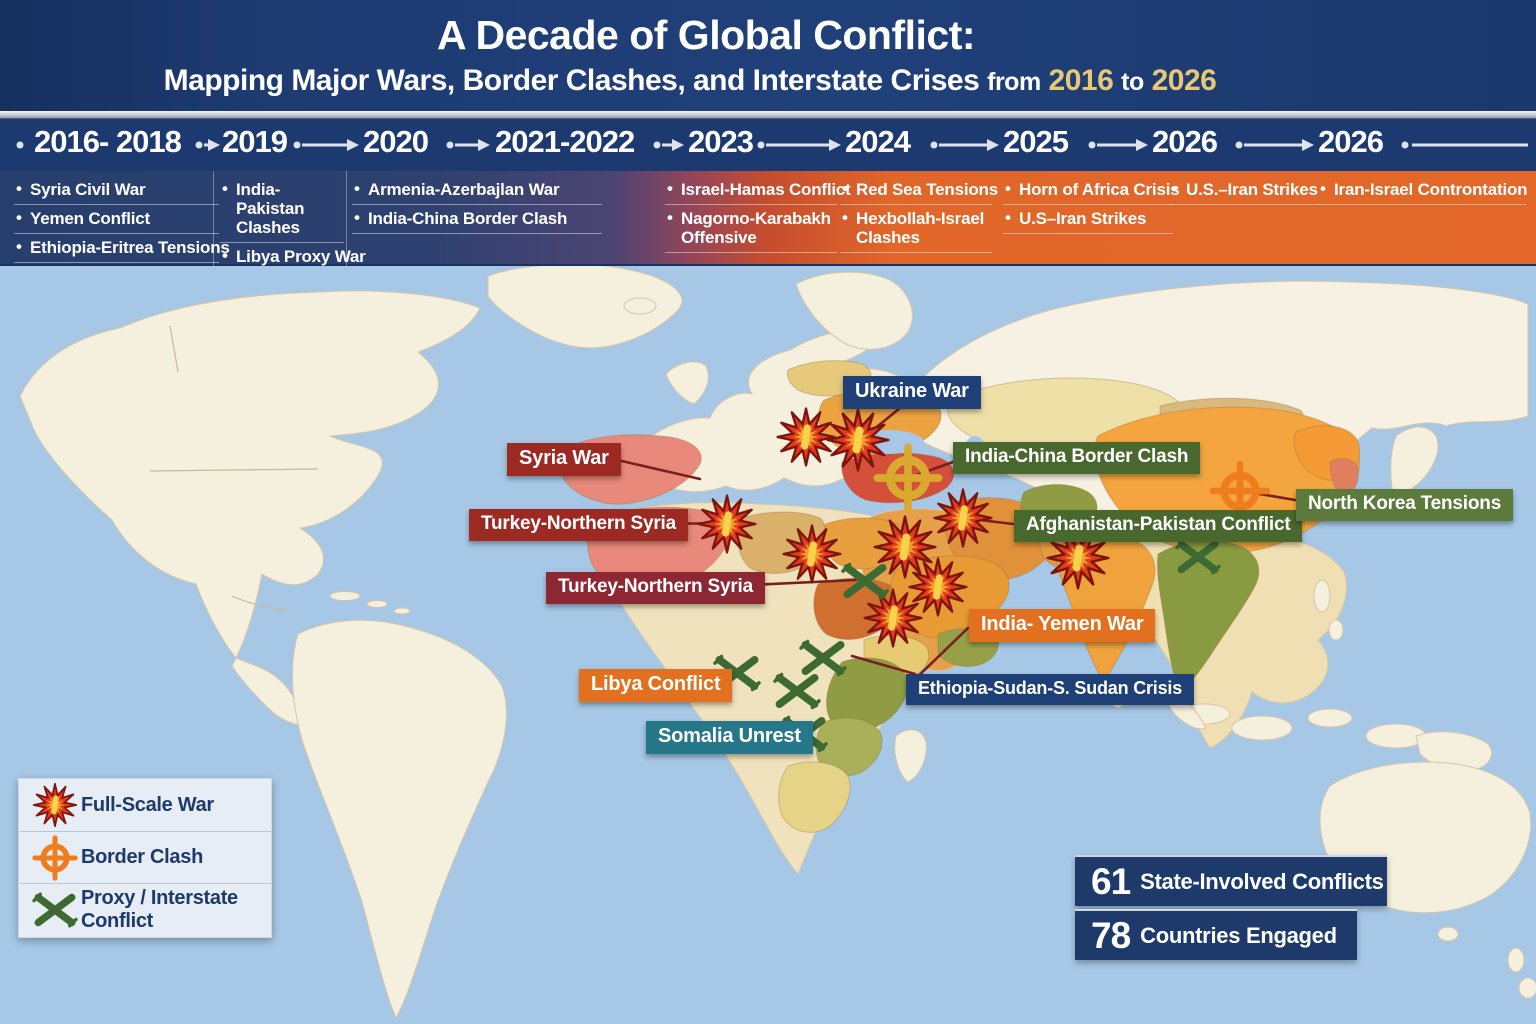 The image size is (1536, 1024). Describe the element at coordinates (1262, 881) in the screenshot. I see `stat-label: State-Involved Conflicts` at that location.